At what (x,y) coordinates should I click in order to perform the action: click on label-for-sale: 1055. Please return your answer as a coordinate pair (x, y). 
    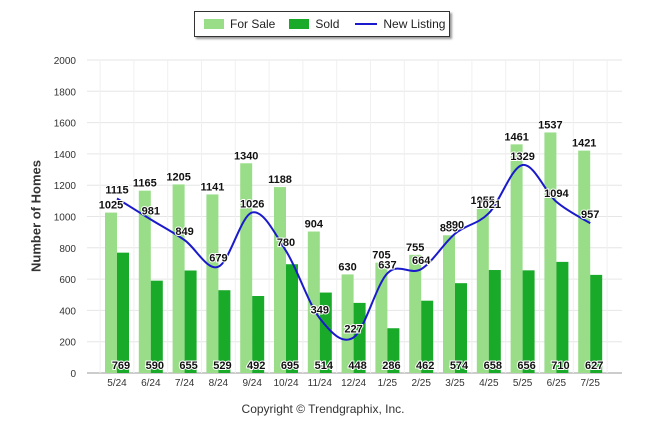
    Looking at the image, I should click on (483, 201).